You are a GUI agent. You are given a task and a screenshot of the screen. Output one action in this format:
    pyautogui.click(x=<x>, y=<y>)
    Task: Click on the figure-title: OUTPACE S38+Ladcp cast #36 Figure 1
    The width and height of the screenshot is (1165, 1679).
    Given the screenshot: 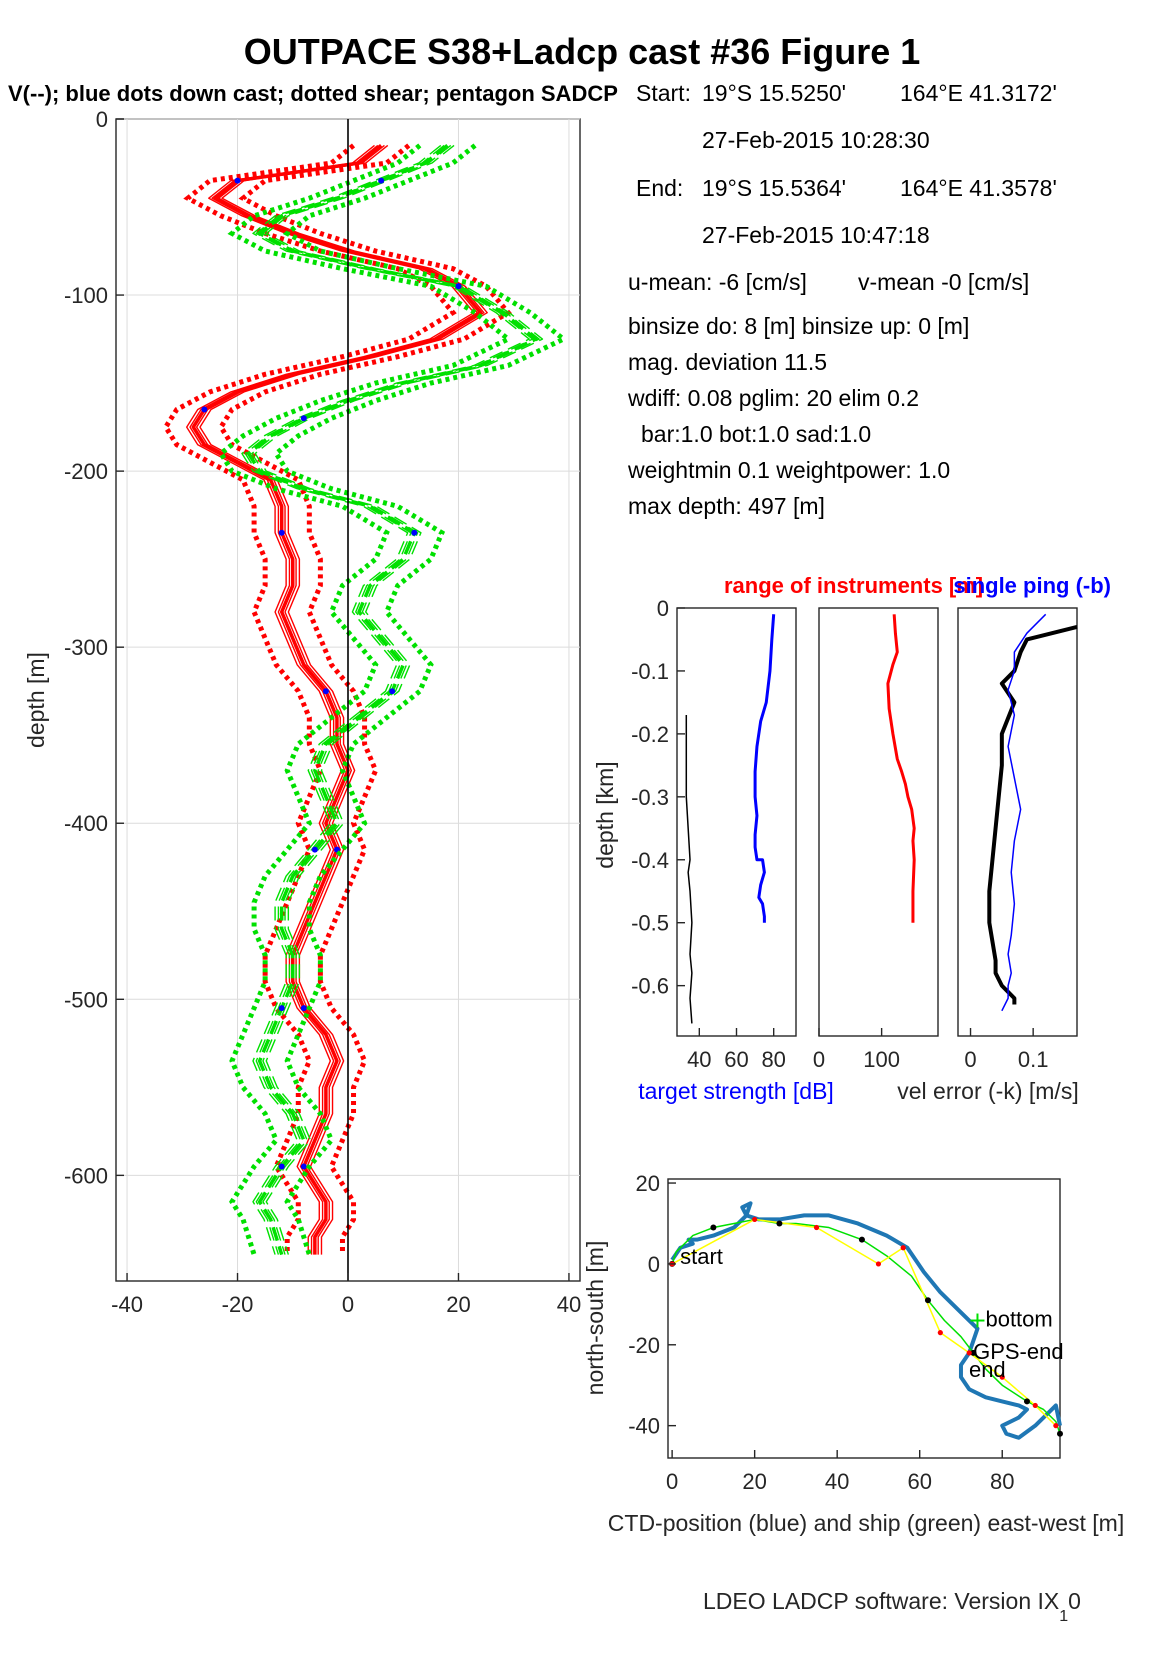 What is the action you would take?
    pyautogui.click(x=582, y=51)
    